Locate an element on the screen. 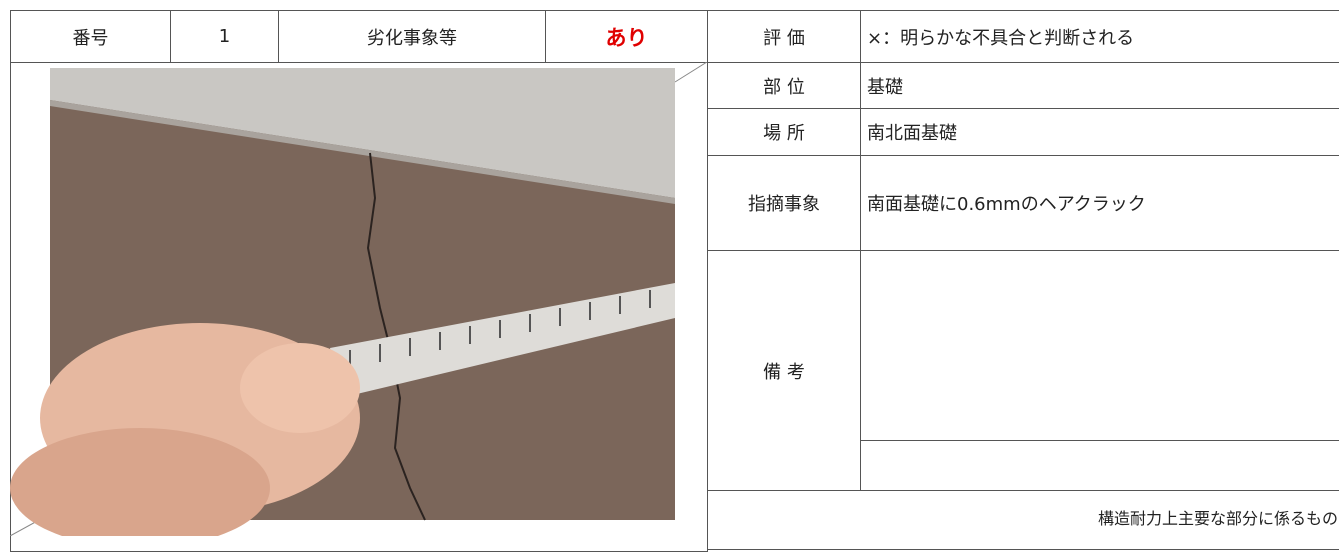 This screenshot has width=1339, height=552. evaluation-label: 評 価 is located at coordinates (784, 36).